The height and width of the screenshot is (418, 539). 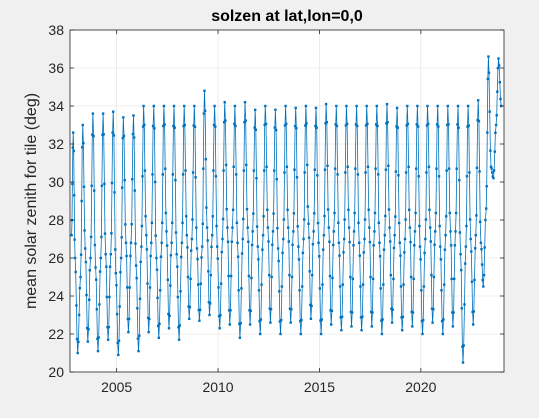 What do you see at coordinates (56, 296) in the screenshot?
I see `y-tick-label: 24` at bounding box center [56, 296].